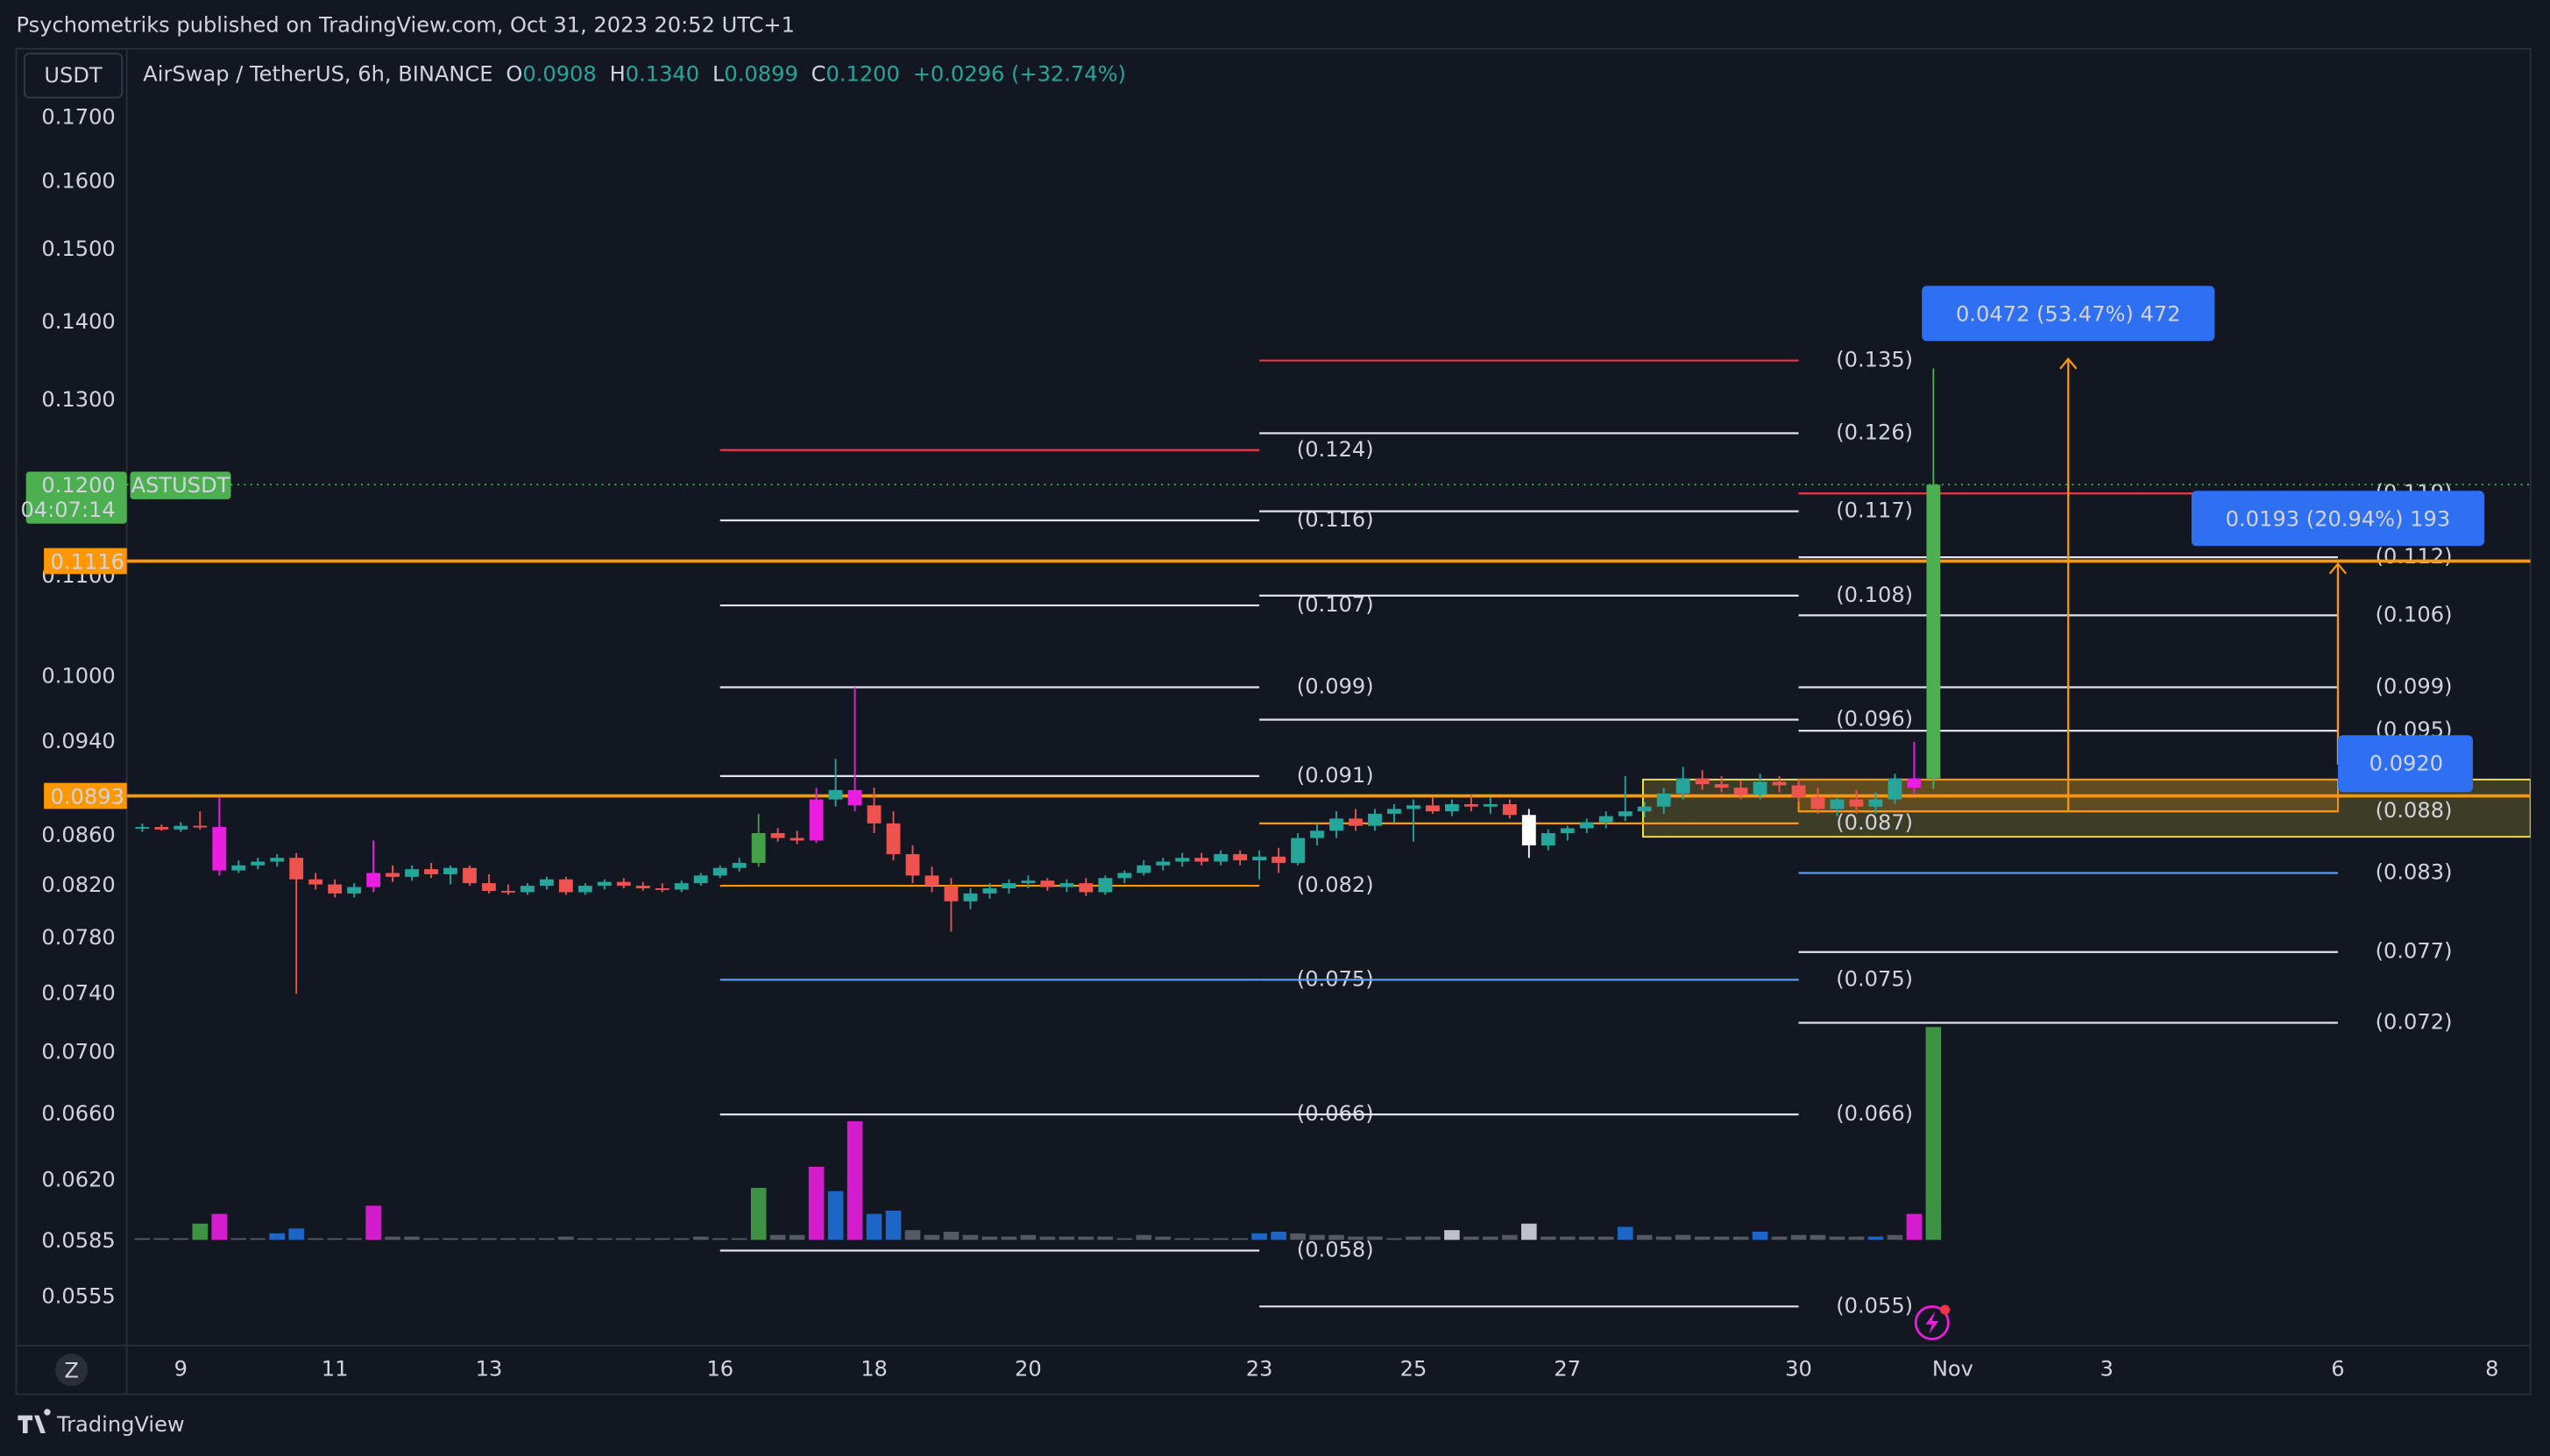 The width and height of the screenshot is (2550, 1456). What do you see at coordinates (2414, 556) in the screenshot?
I see `fib-label: (0.112)` at bounding box center [2414, 556].